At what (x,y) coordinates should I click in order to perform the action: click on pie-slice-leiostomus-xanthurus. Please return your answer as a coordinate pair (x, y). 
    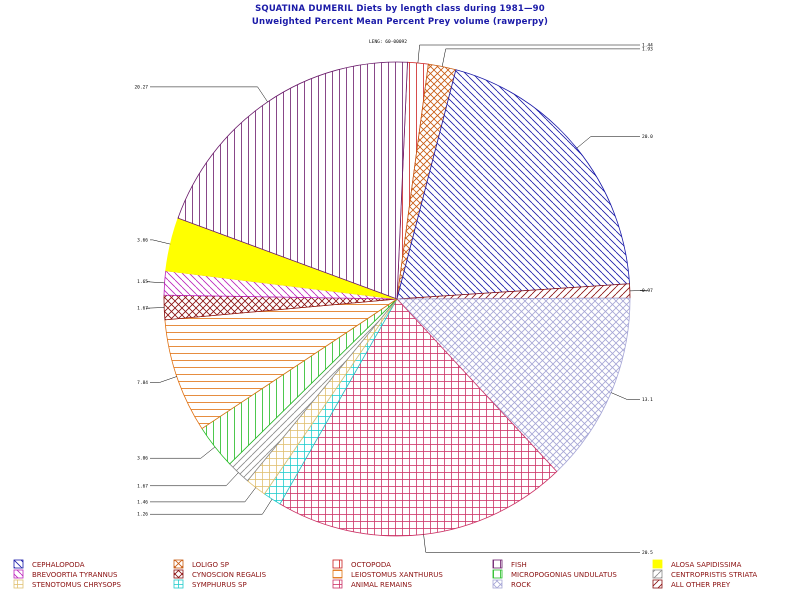
    Looking at the image, I should click on (281, 364).